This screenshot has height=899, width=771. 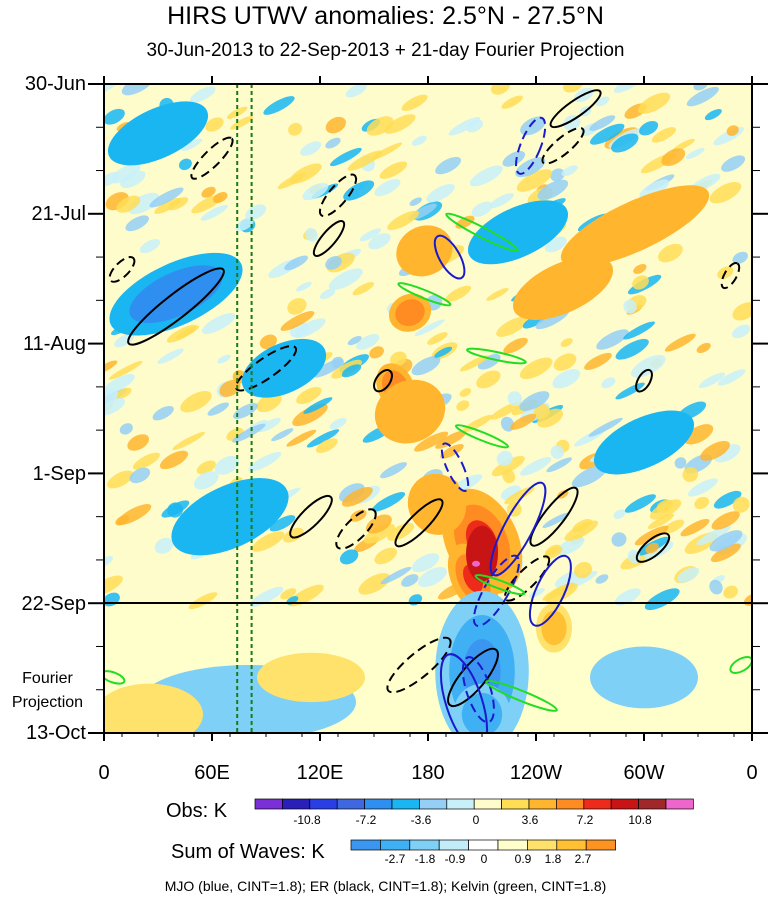 What do you see at coordinates (395, 859) in the screenshot?
I see `waves-colorbar-label: -2.7` at bounding box center [395, 859].